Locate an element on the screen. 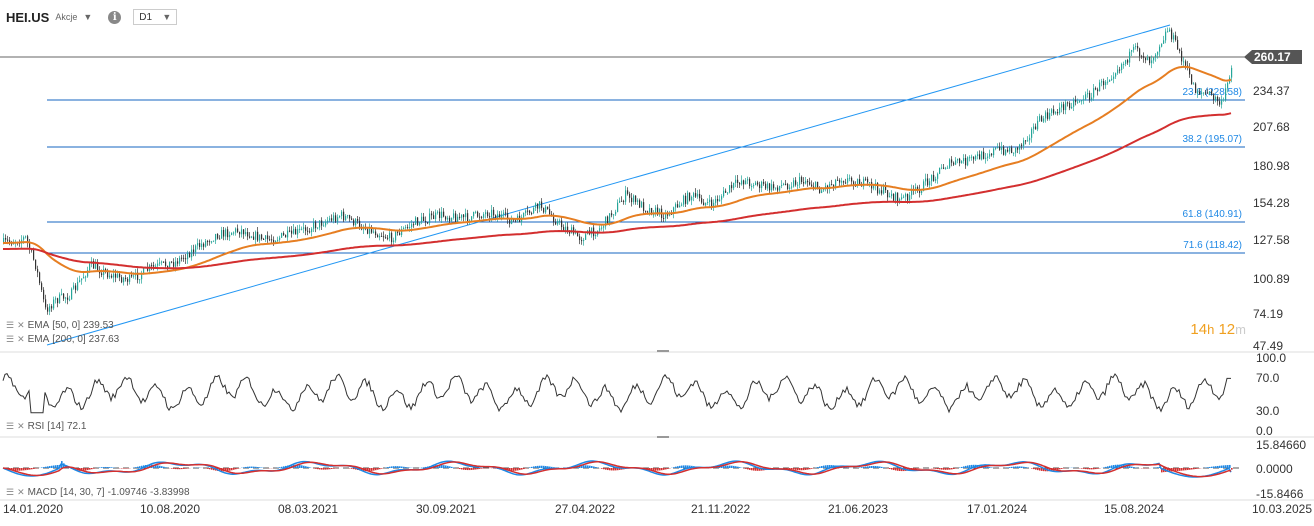 This screenshot has width=1314, height=526. ema50-legend: ☰ ✕ EMA [50, 0] 239.53 is located at coordinates (60, 325).